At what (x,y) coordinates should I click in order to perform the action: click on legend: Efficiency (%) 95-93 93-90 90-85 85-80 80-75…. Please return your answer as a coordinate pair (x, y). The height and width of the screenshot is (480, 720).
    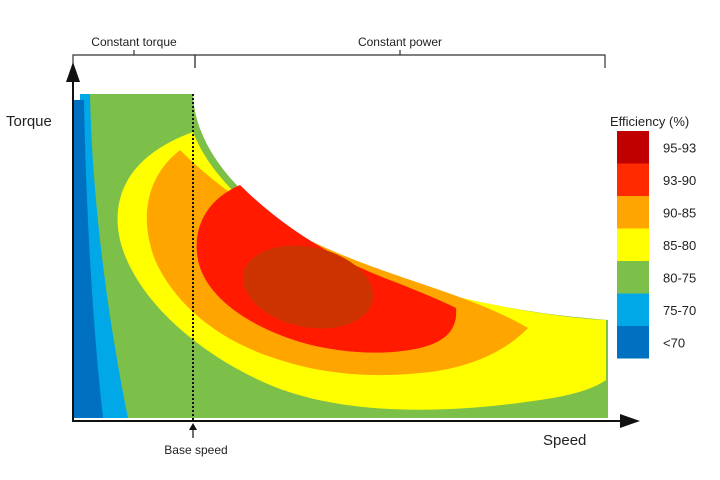
    Looking at the image, I should click on (653, 236).